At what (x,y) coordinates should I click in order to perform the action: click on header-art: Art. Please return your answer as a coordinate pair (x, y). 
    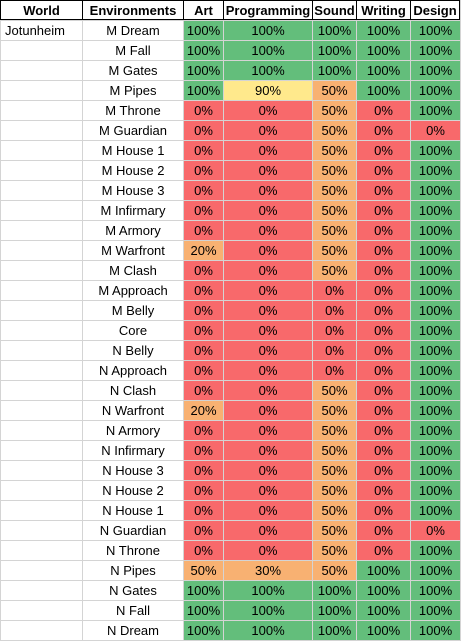
    Looking at the image, I should click on (203, 10).